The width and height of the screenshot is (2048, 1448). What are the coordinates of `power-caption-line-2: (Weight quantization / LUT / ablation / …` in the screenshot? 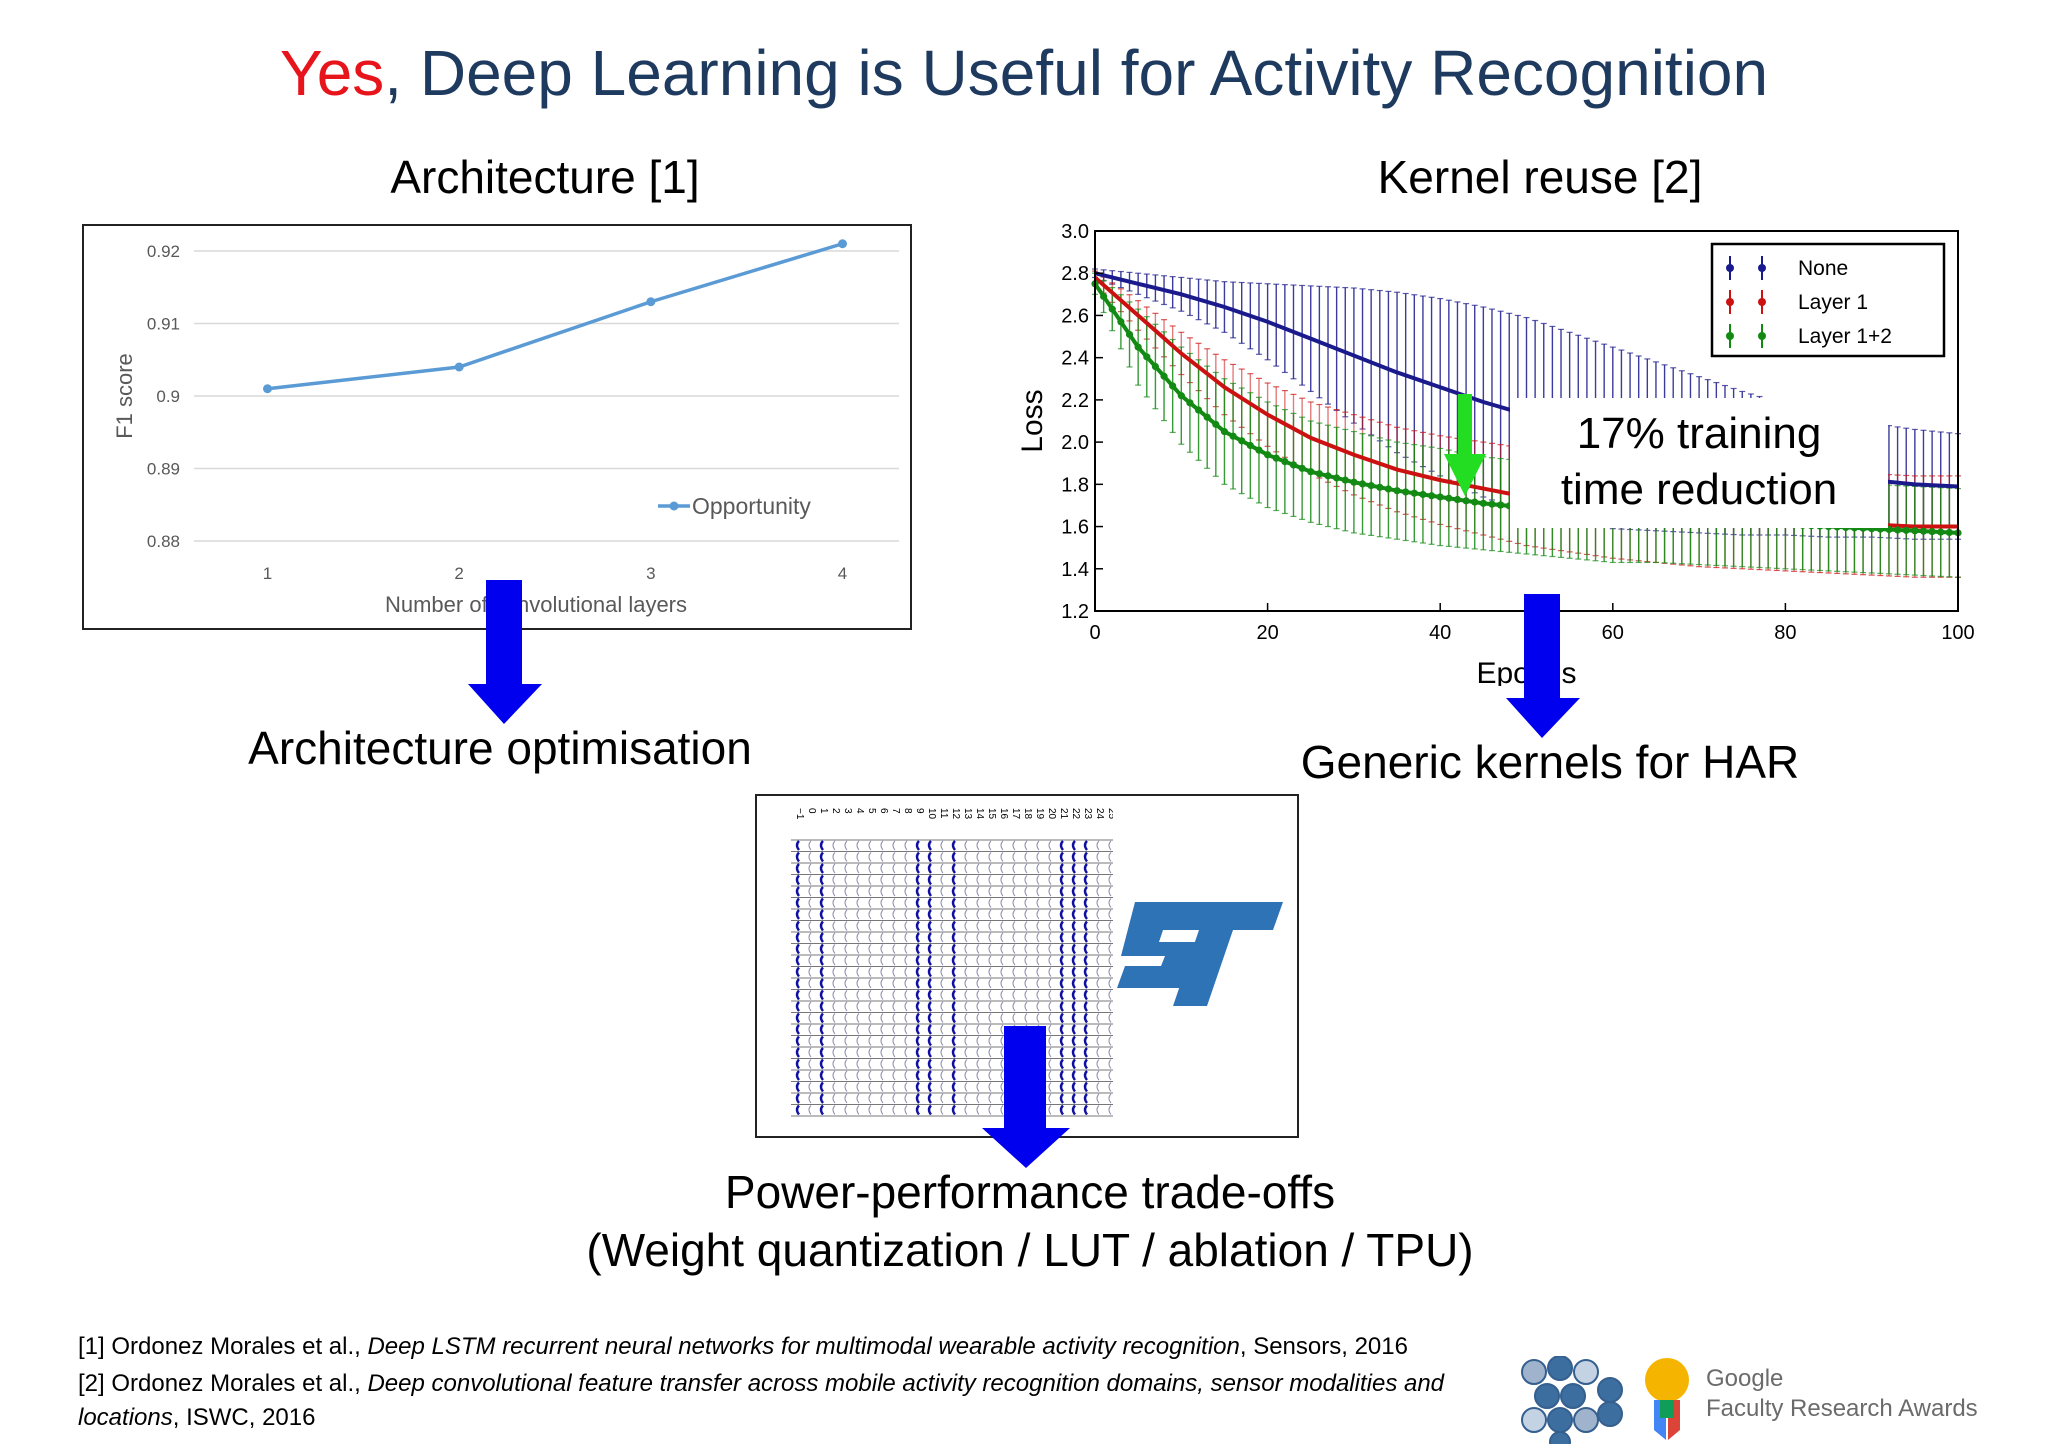 It's located at (1030, 1249).